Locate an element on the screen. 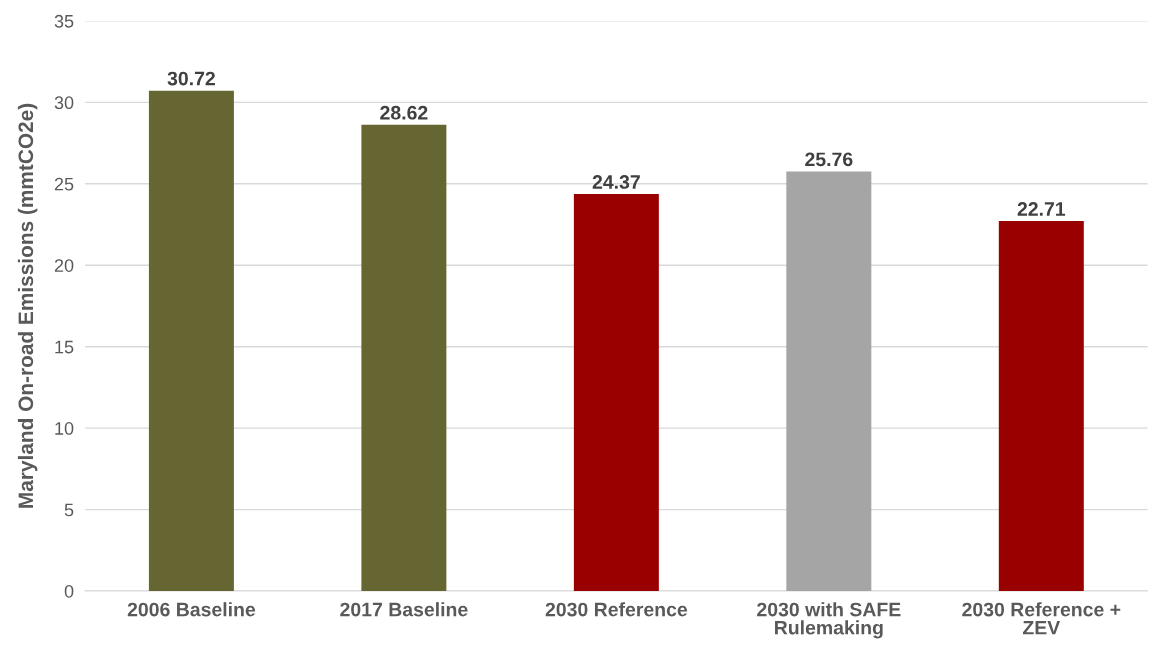 The width and height of the screenshot is (1151, 654). y-tick-label: 30 is located at coordinates (64, 103).